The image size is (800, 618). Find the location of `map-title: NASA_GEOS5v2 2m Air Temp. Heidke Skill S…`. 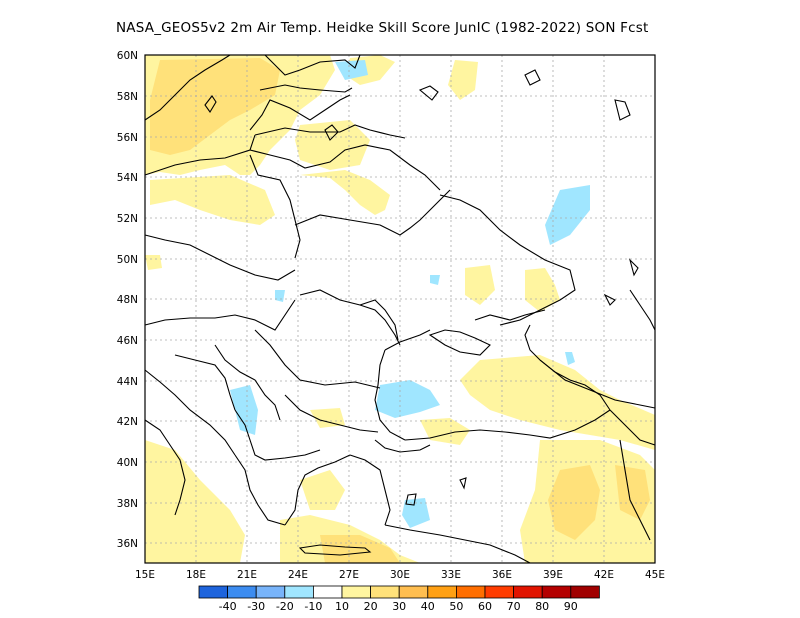

map-title: NASA_GEOS5v2 2m Air Temp. Heidke Skill S… is located at coordinates (382, 28).